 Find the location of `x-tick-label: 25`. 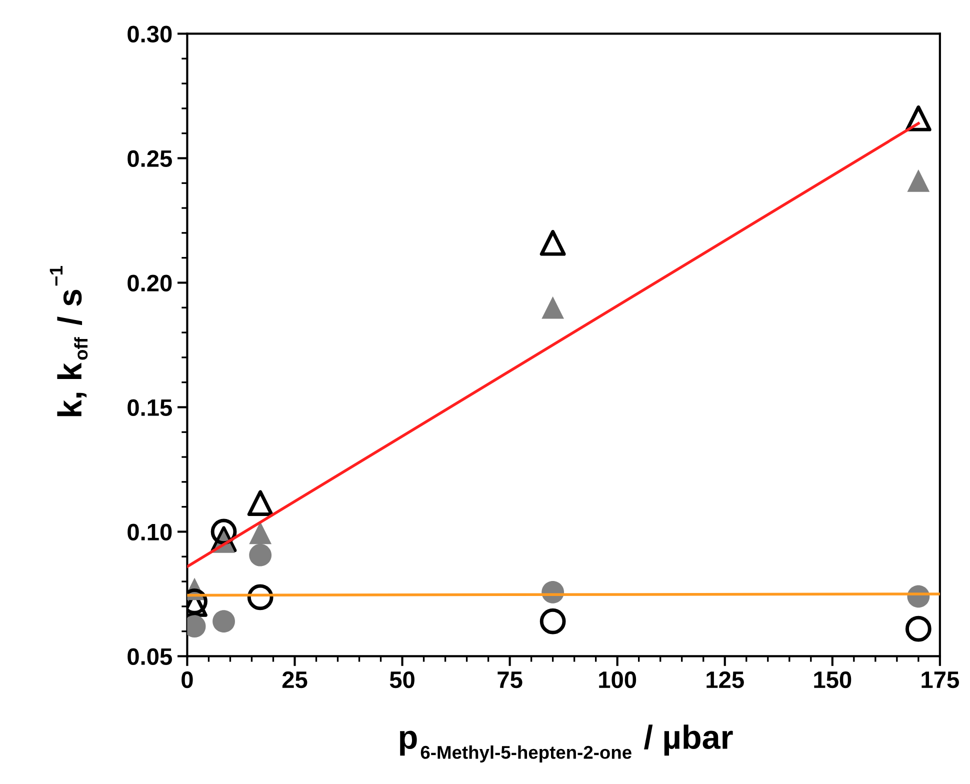

x-tick-label: 25 is located at coordinates (295, 679).